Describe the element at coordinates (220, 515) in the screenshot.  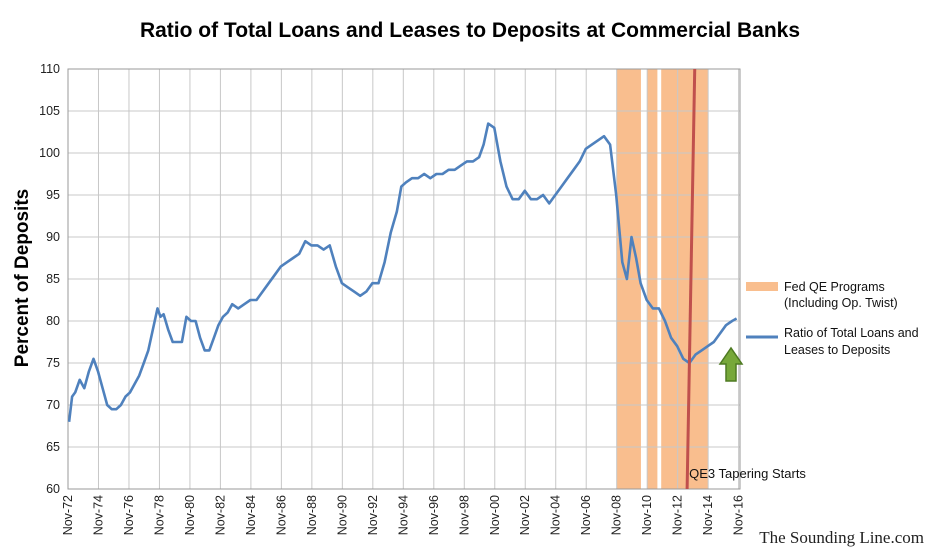
I see `x-tick-label: Nov-82` at that location.